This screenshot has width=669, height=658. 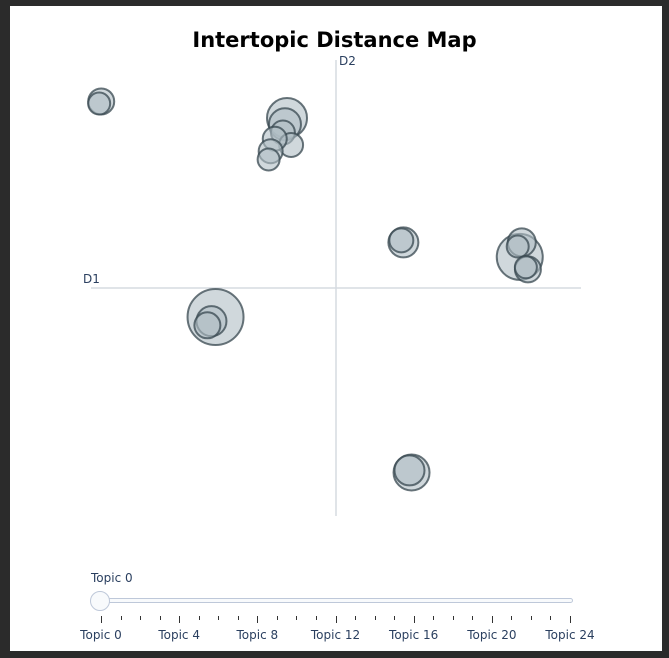 I want to click on d2-axis-label: D2, so click(x=347, y=61).